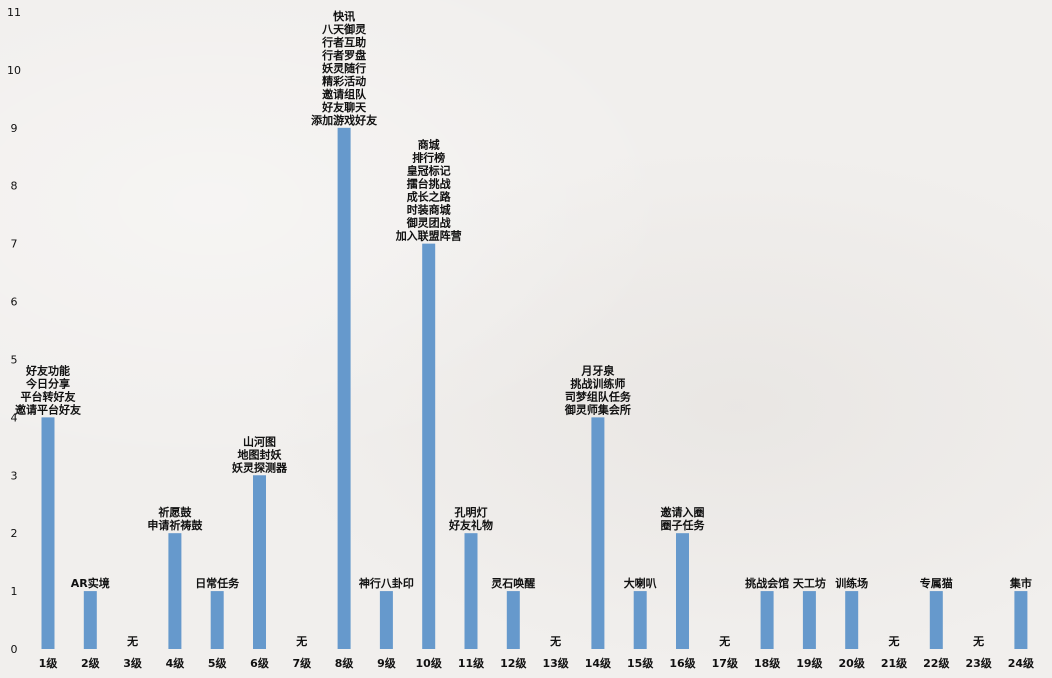 This screenshot has height=678, width=1052. Describe the element at coordinates (260, 663) in the screenshot. I see `x-tick-label: 6级` at that location.